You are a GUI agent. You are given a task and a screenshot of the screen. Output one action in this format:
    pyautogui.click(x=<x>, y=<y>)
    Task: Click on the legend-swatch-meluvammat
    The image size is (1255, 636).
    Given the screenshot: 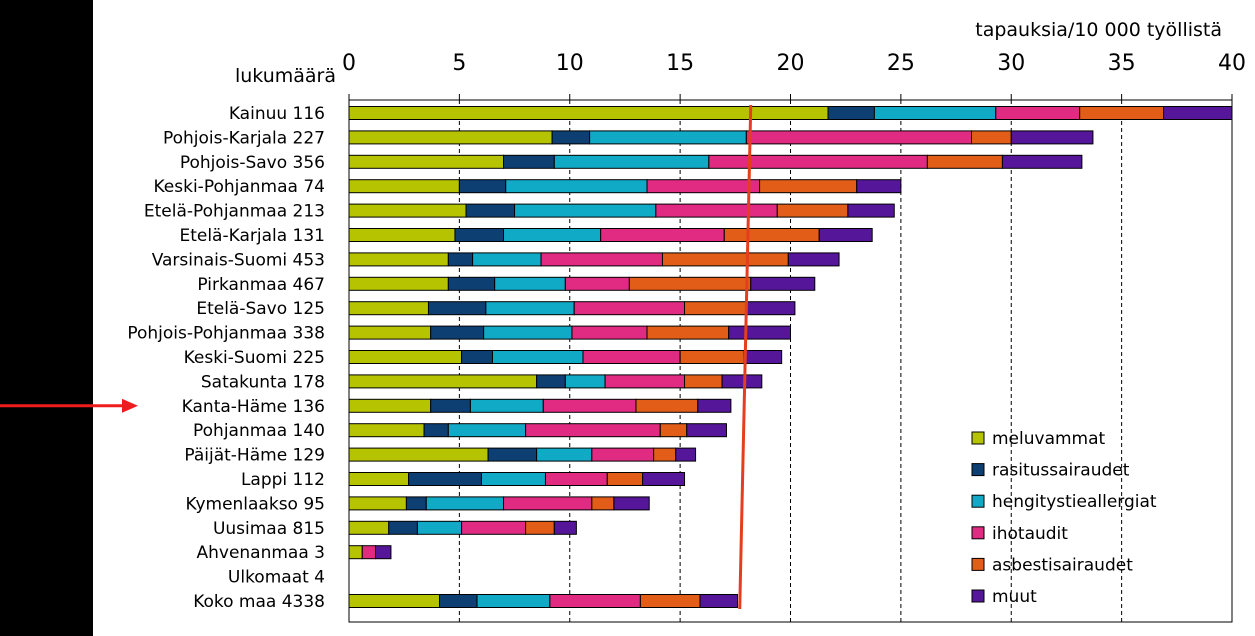 What is the action you would take?
    pyautogui.click(x=978, y=438)
    